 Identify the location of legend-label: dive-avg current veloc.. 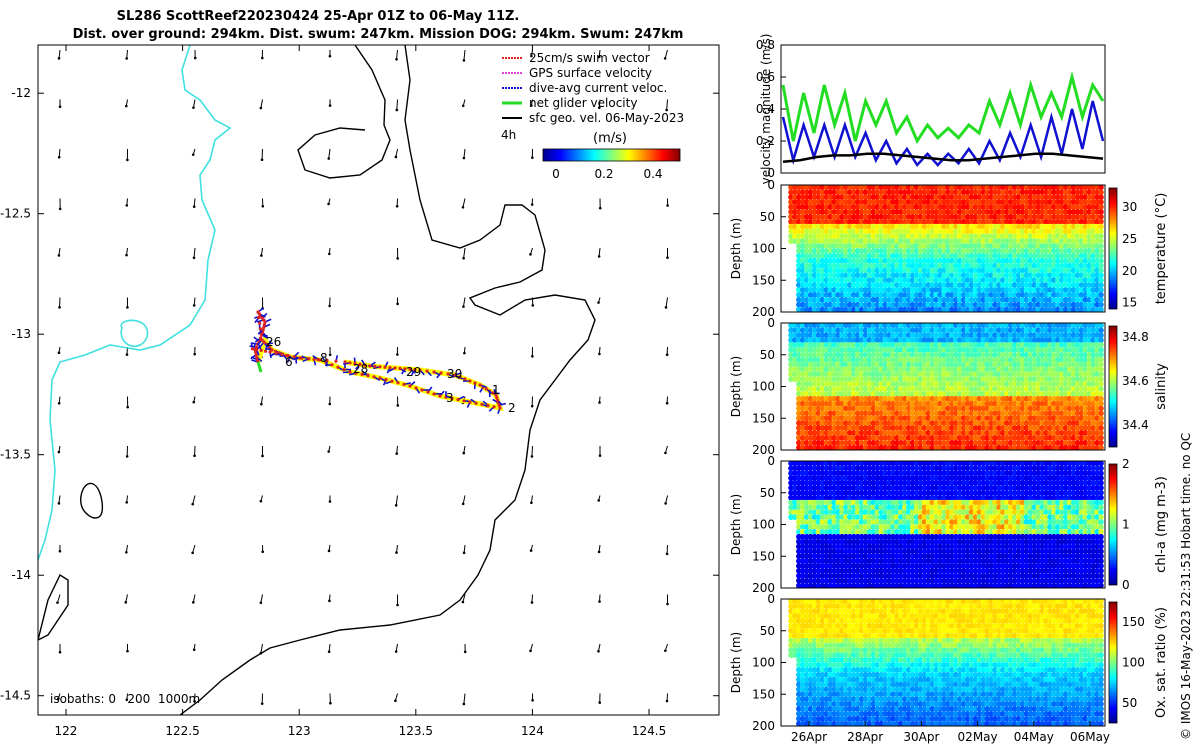
(598, 88).